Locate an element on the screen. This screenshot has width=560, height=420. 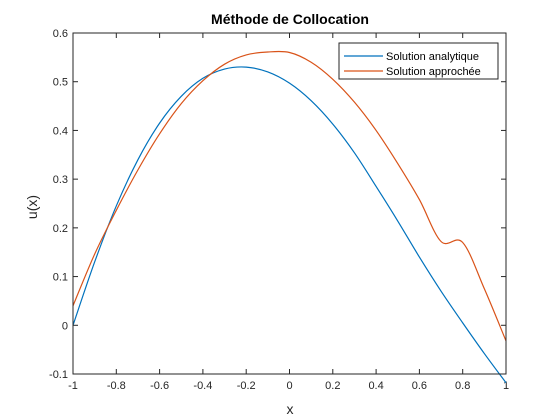
x-tick-label: 0.8 is located at coordinates (462, 386).